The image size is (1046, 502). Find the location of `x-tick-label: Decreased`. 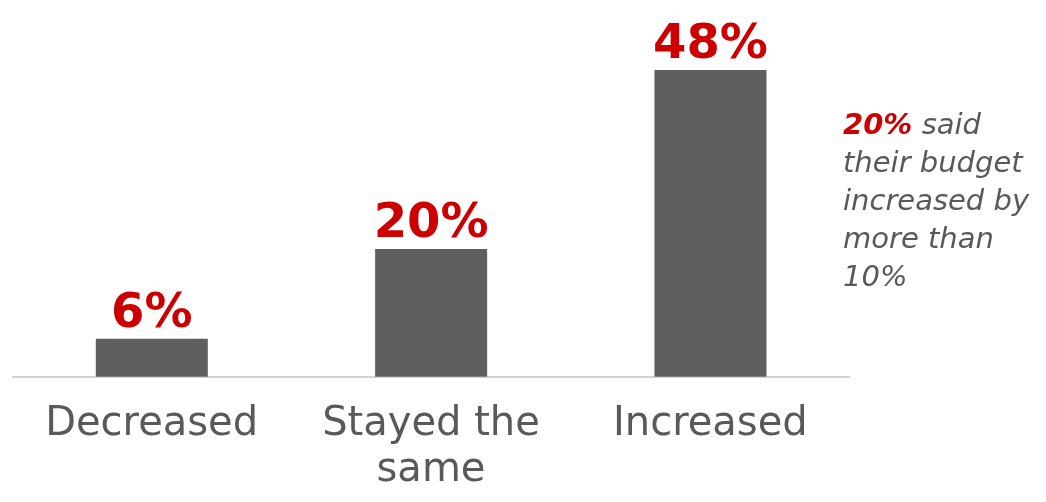

x-tick-label: Decreased is located at coordinates (152, 421).